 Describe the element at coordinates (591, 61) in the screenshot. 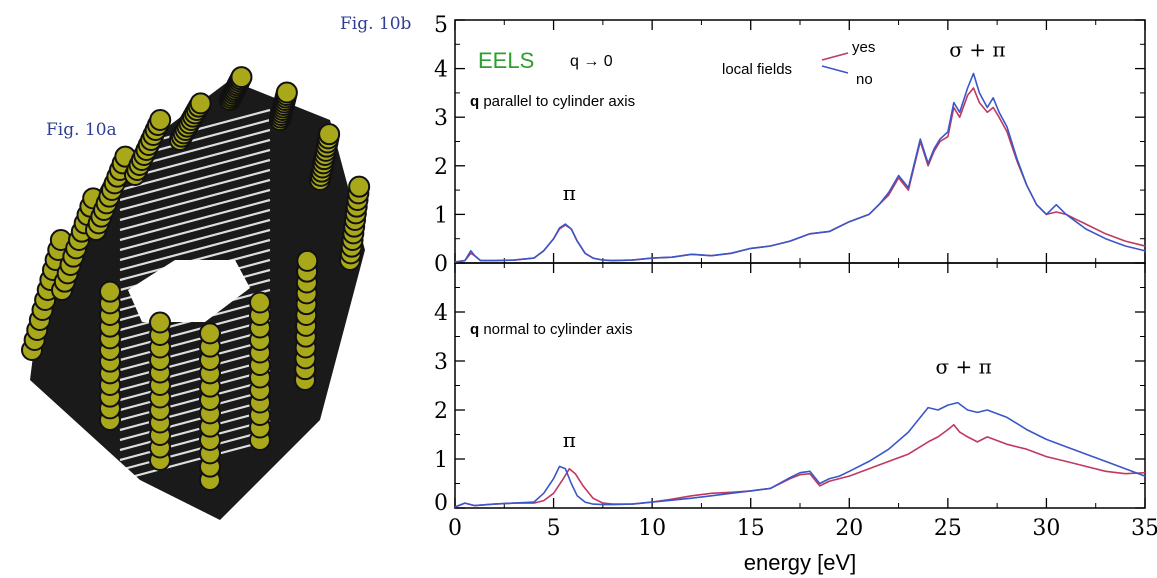

I see `q-limit-label: q → 0` at that location.